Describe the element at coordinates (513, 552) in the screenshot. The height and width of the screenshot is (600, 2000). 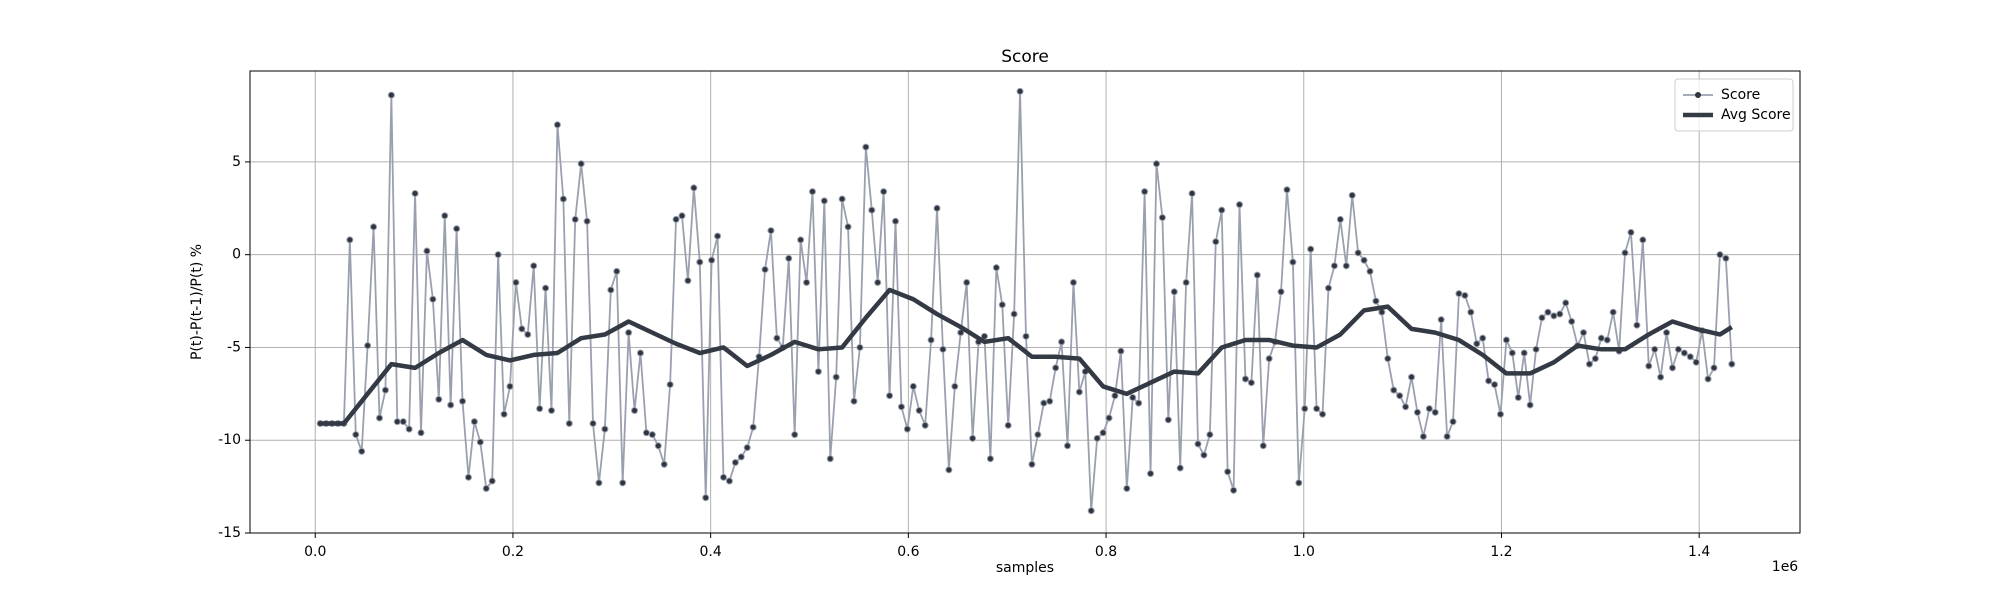
I see `x-tick-label: 0.2` at that location.